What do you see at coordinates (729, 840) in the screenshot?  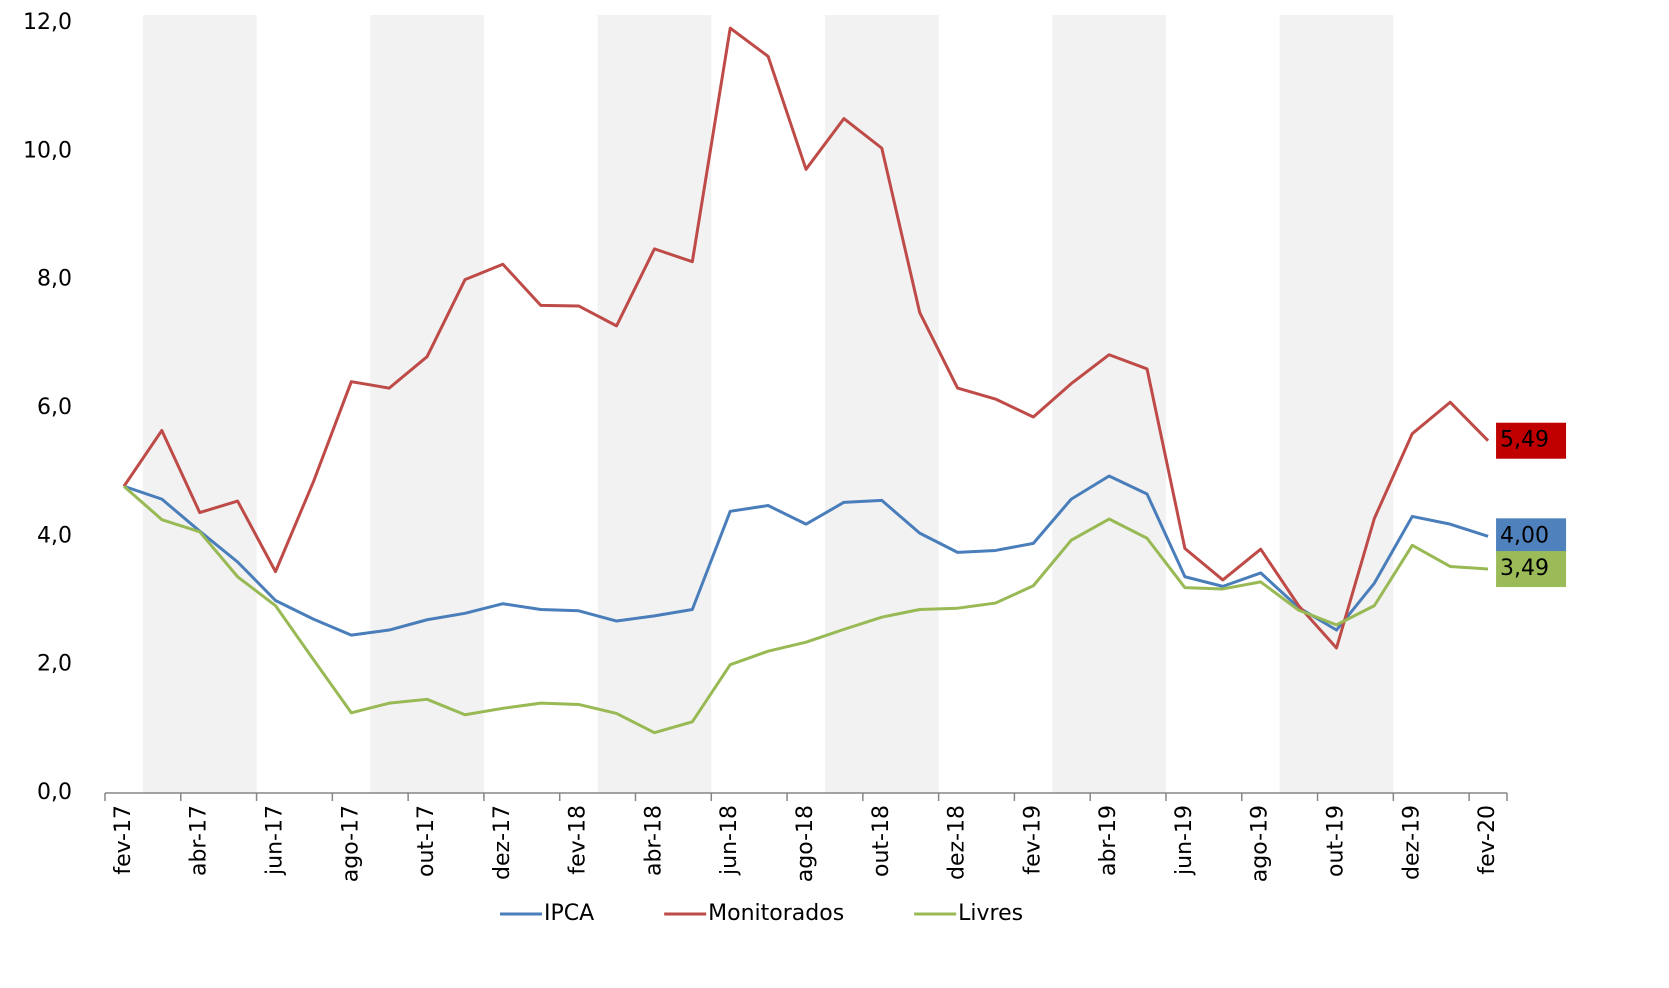 I see `x-tick-label: jun-18` at bounding box center [729, 840].